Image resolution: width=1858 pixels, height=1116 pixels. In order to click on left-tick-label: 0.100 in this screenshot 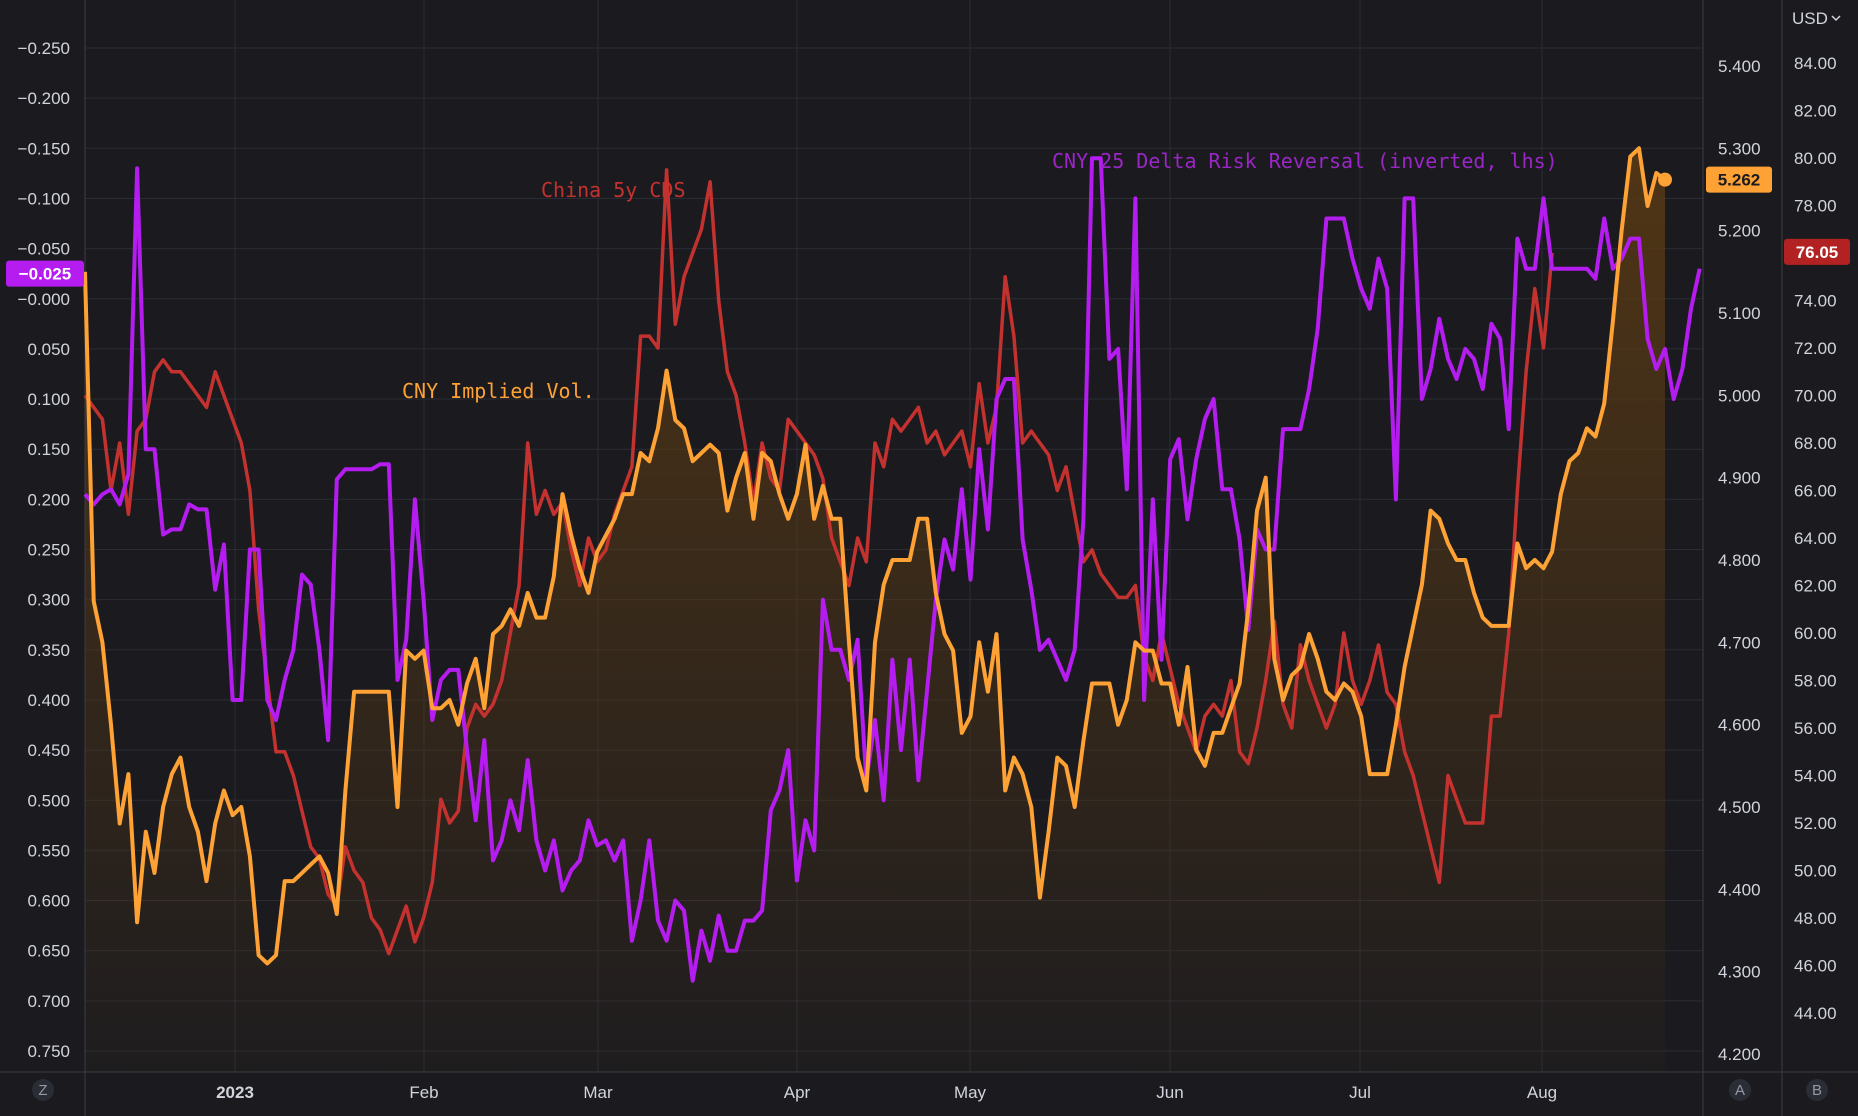, I will do `click(48, 399)`.